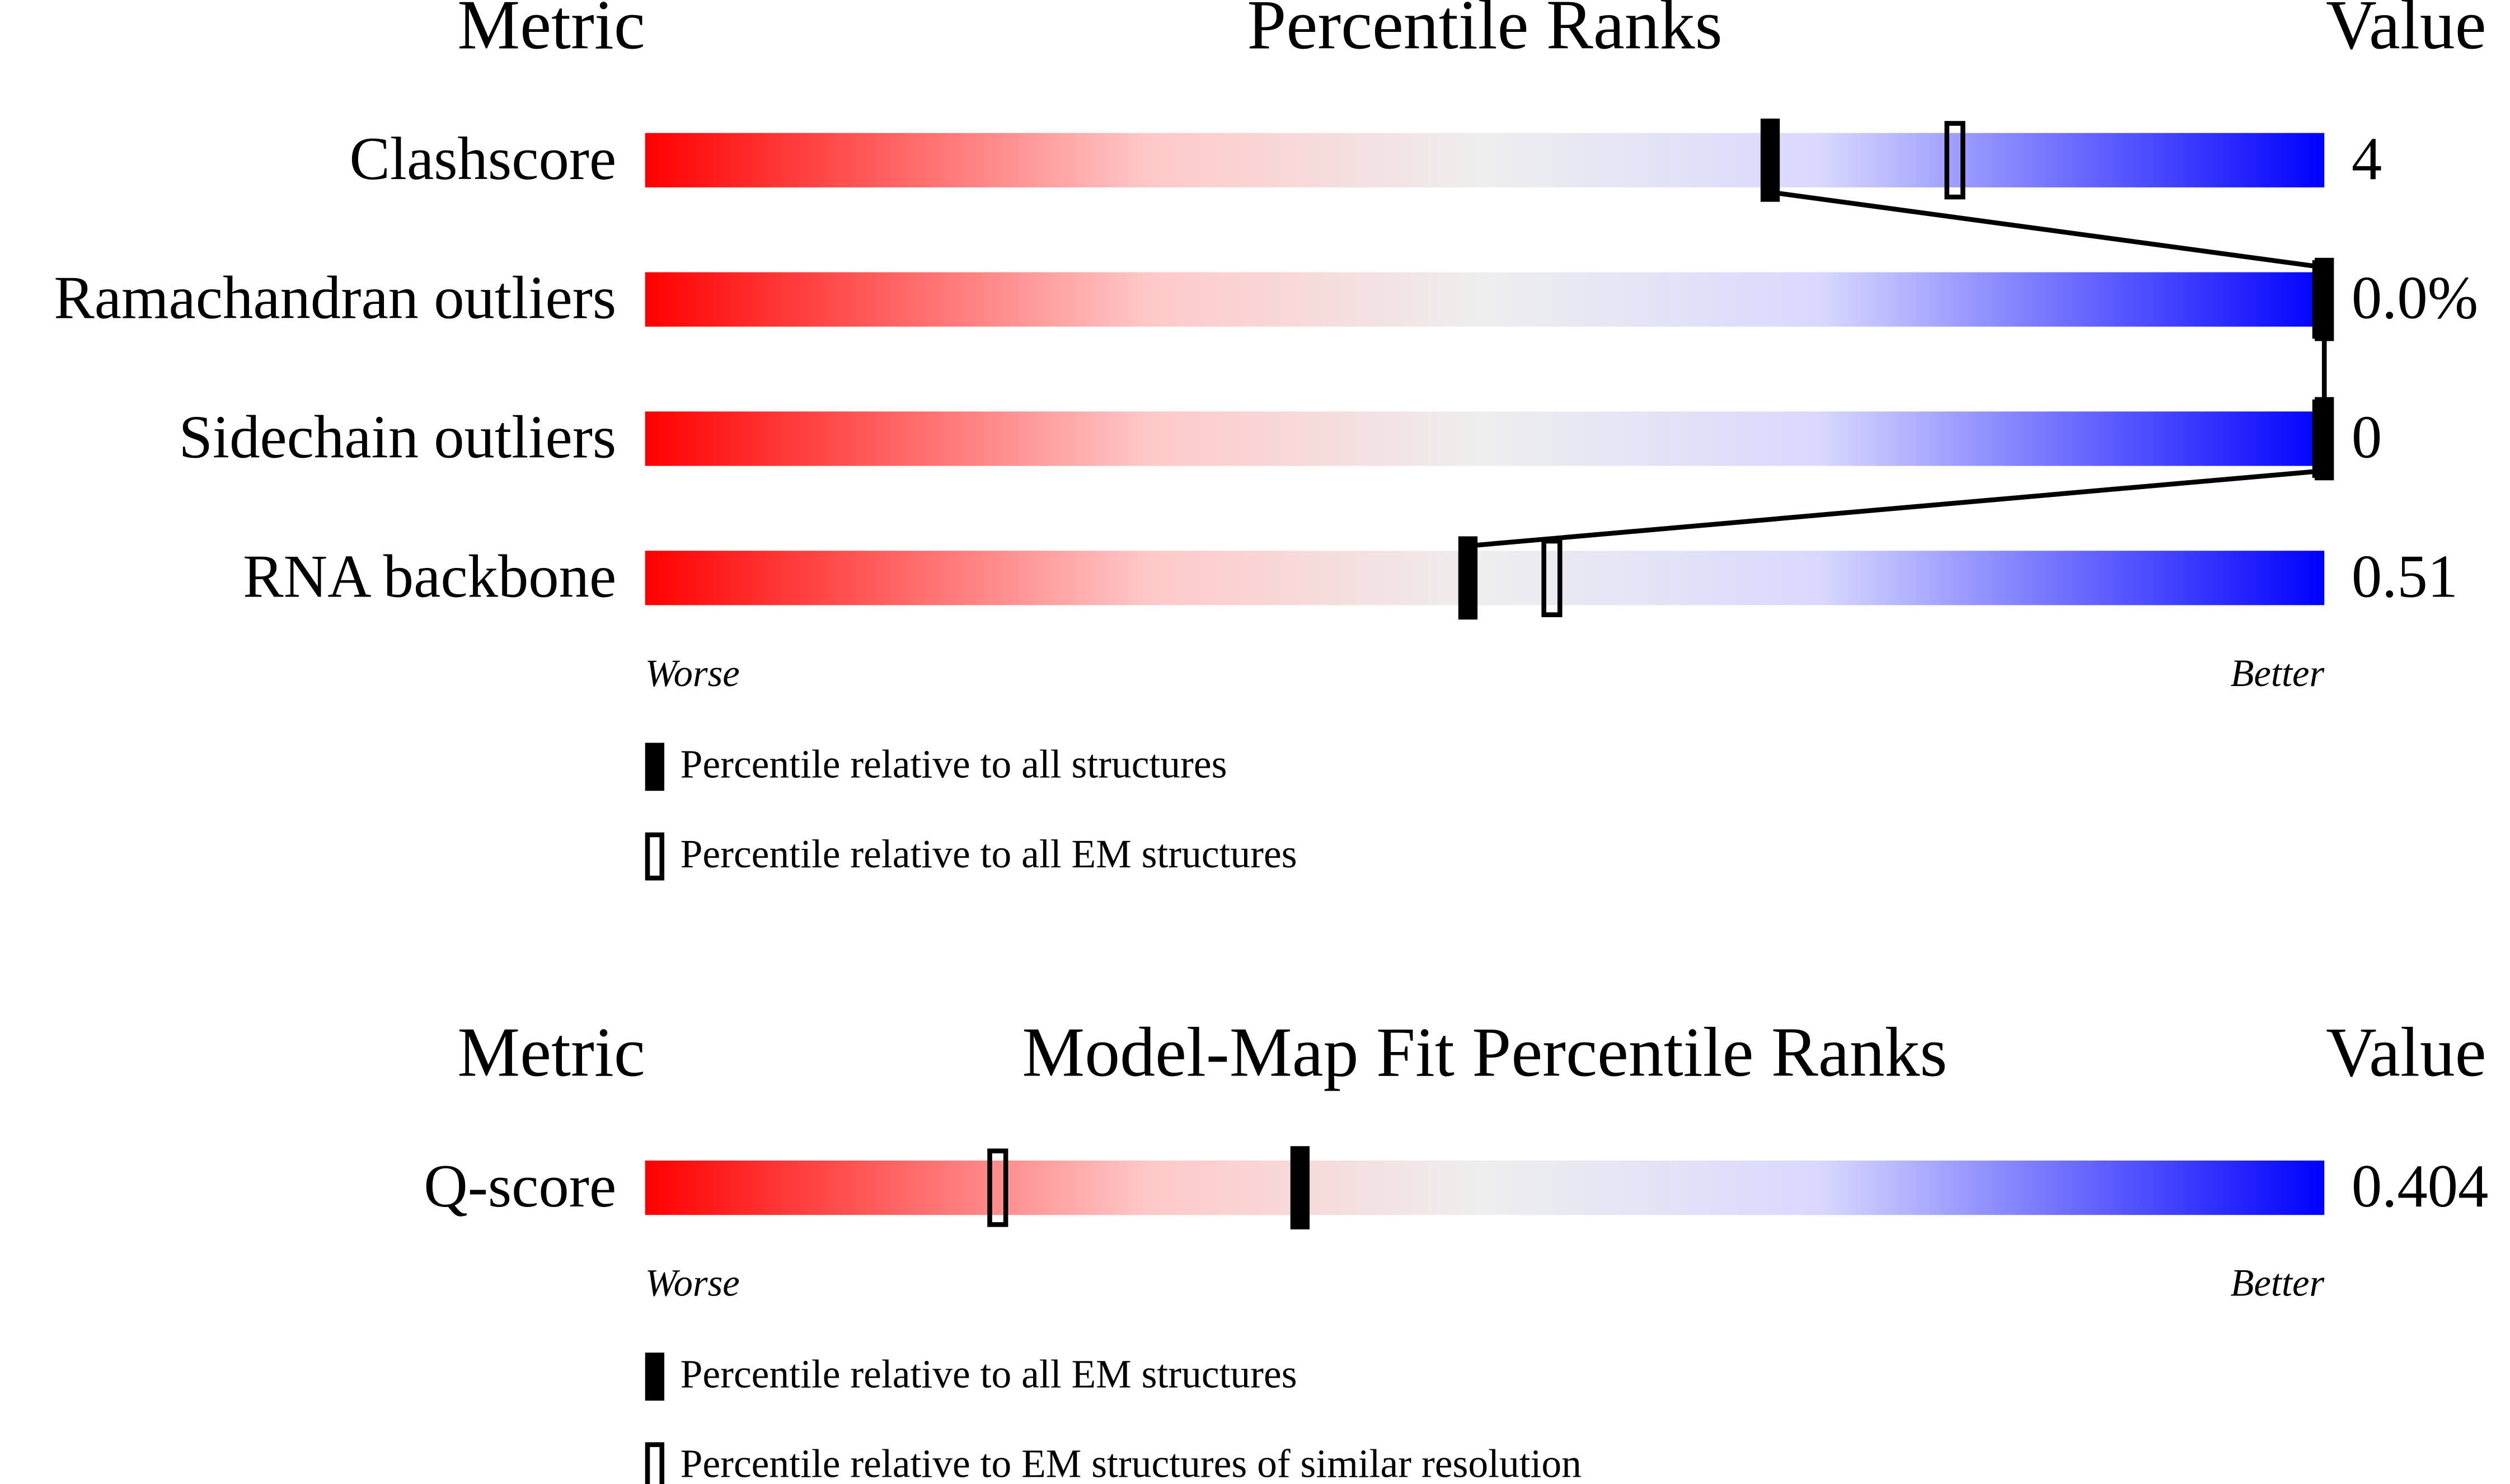 The image size is (2510, 1484). I want to click on metric-label: Sidechain outliers, so click(397, 437).